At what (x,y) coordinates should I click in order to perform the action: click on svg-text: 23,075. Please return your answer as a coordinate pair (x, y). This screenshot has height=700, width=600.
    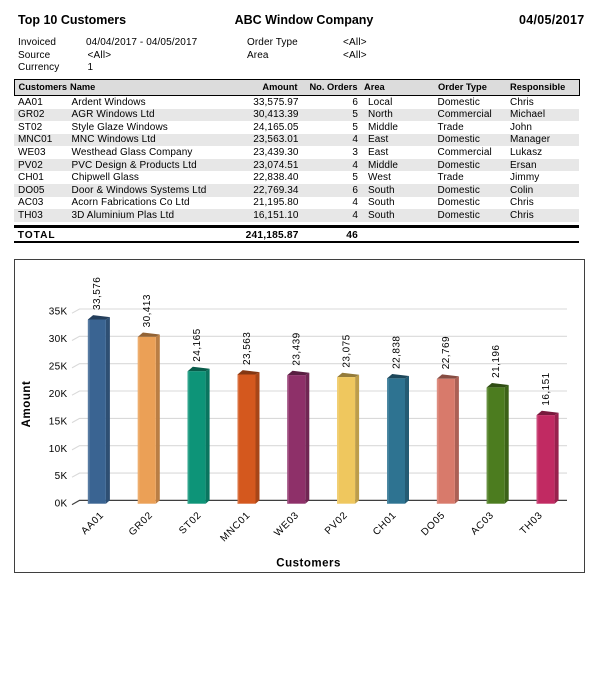
    Looking at the image, I should click on (346, 350).